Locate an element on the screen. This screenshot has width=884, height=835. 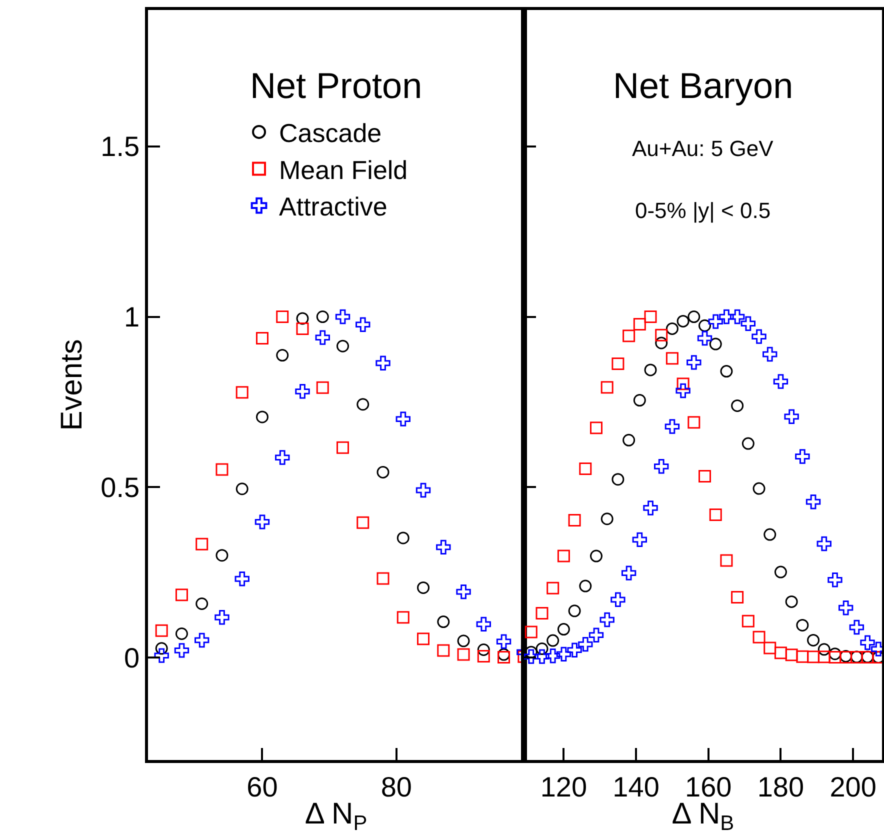
y-axis-title: Events is located at coordinates (72, 385).